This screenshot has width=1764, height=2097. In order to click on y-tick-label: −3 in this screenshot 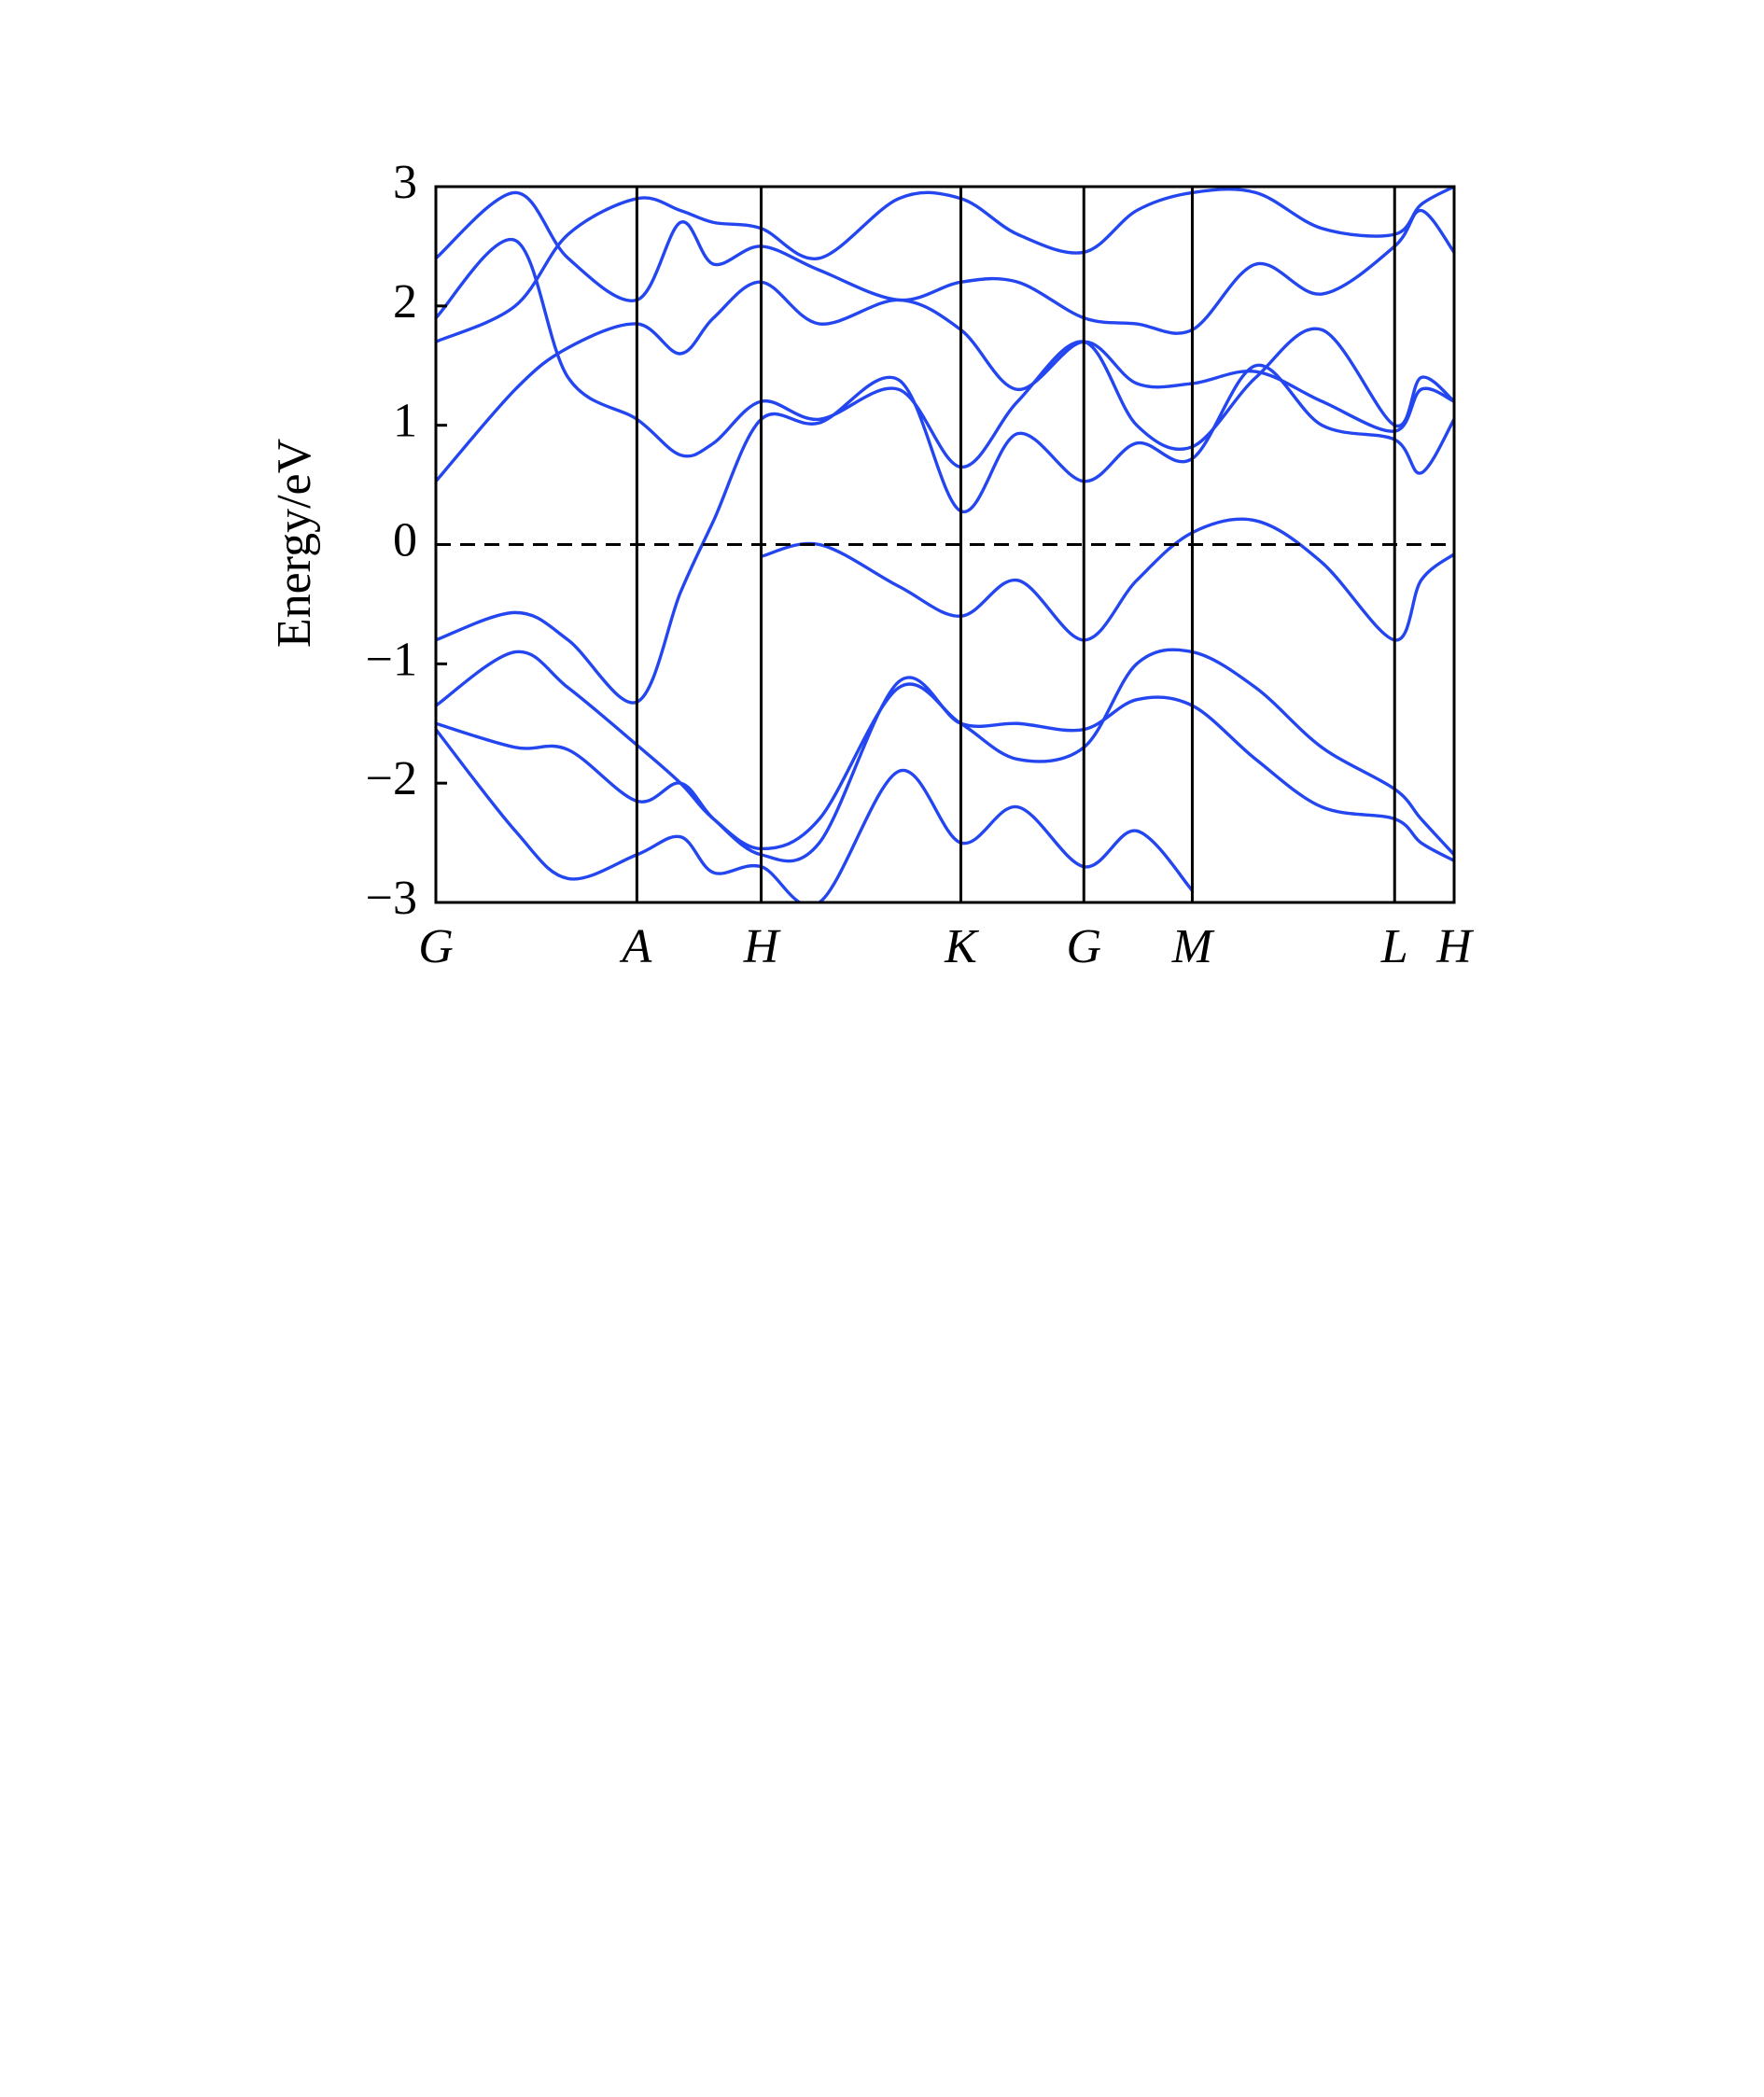, I will do `click(391, 898)`.